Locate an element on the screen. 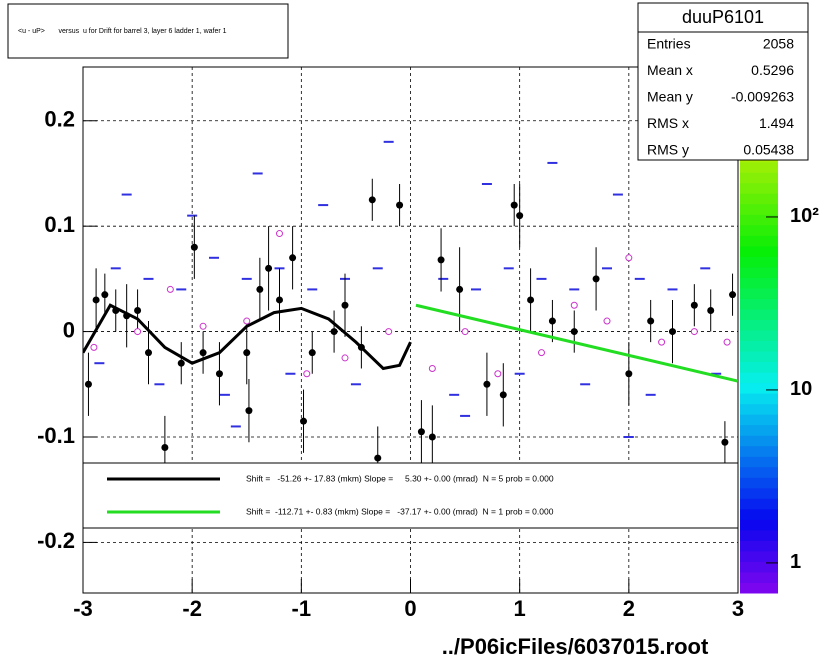 This screenshot has width=820, height=665. z-tick-label: 1 is located at coordinates (795, 562).